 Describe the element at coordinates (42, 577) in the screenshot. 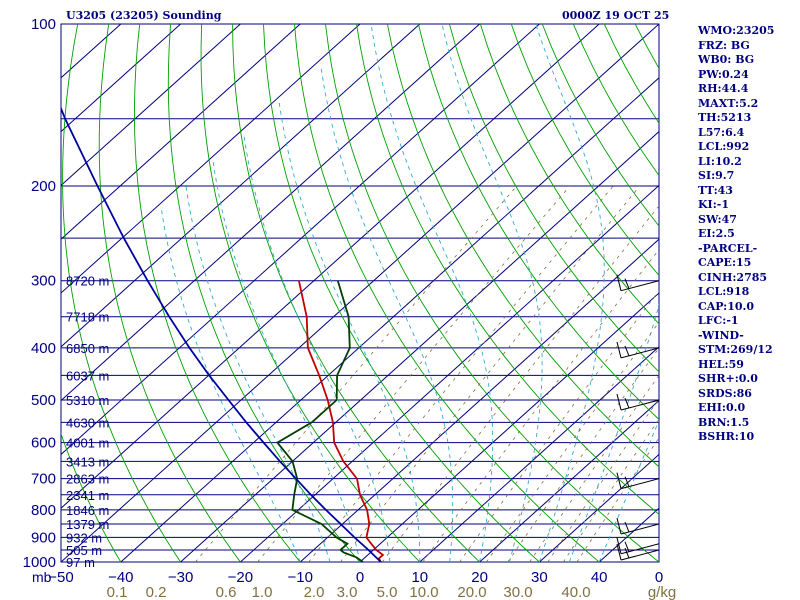

I see `y-axis-unit-label: mb` at that location.